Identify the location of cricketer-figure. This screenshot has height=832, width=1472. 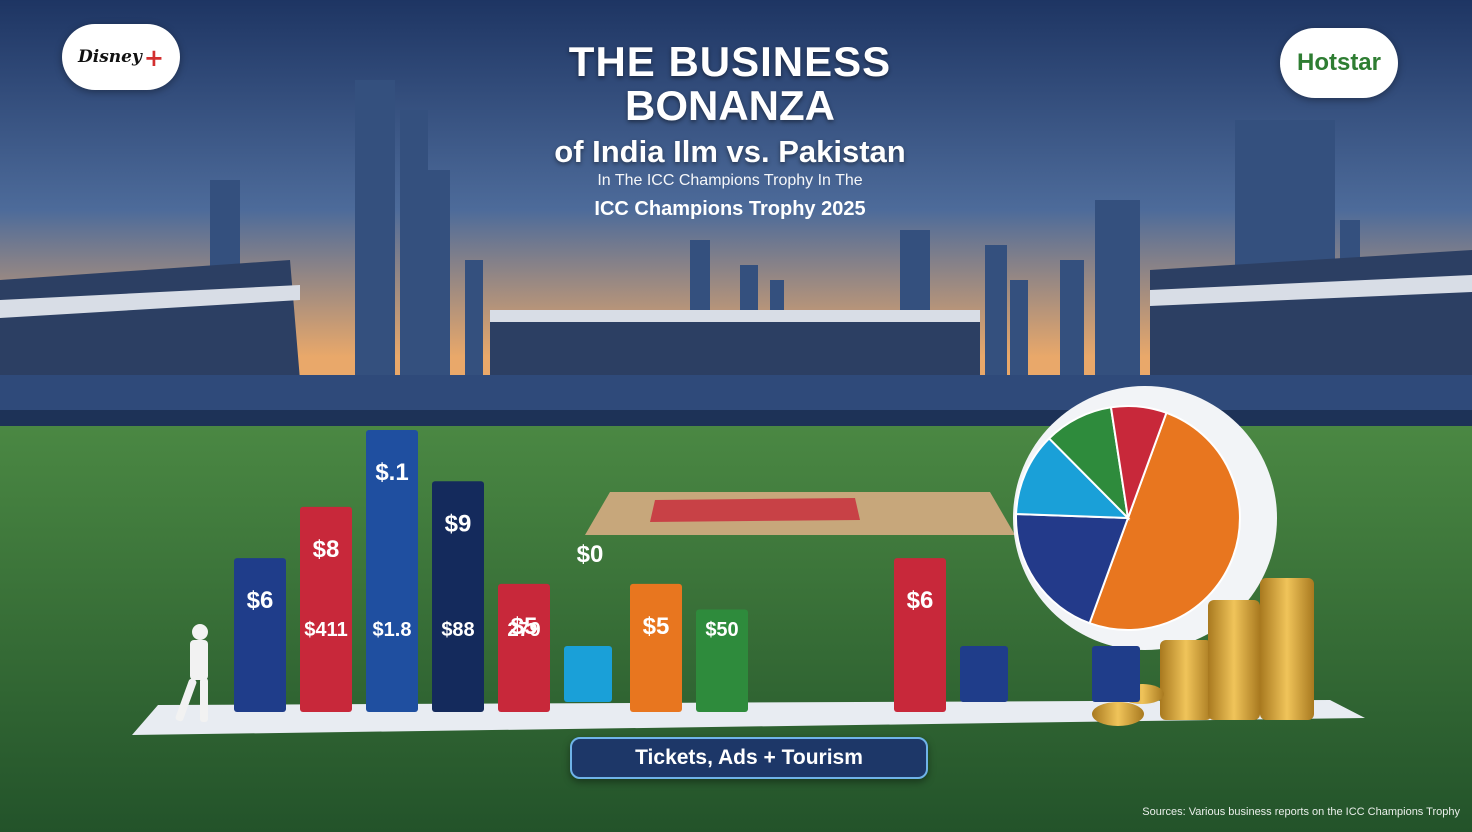
(191, 673).